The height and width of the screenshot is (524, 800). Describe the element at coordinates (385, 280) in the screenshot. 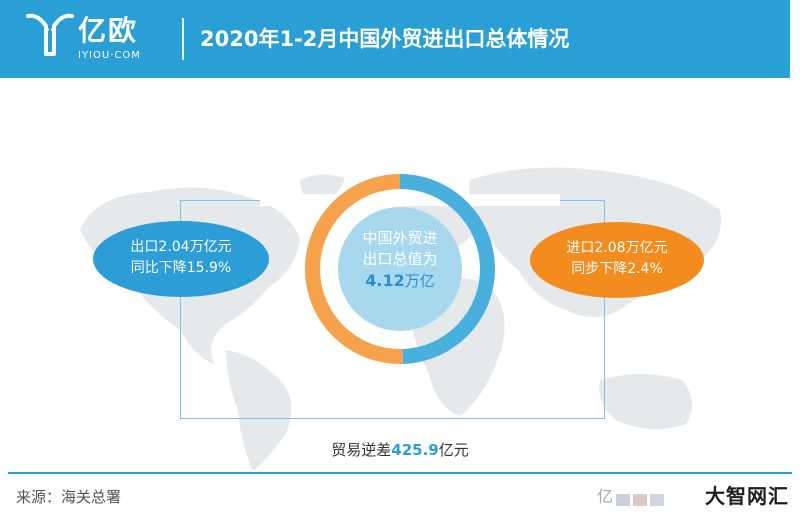

I see `total-value: 4.12` at that location.